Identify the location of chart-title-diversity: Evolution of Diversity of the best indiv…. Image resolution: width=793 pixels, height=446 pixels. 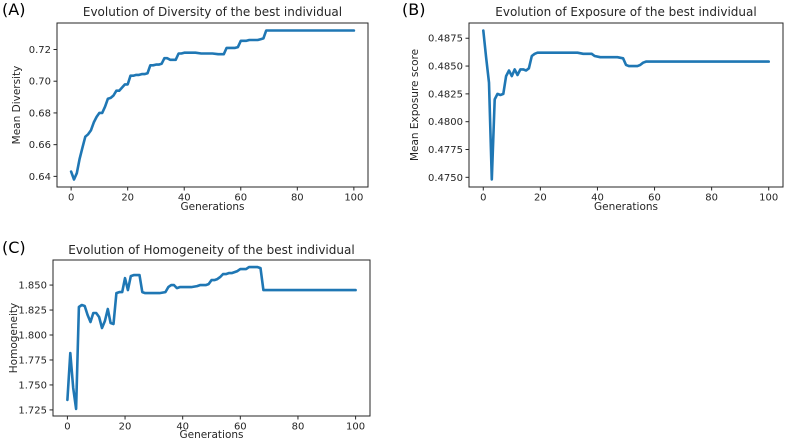
(212, 12).